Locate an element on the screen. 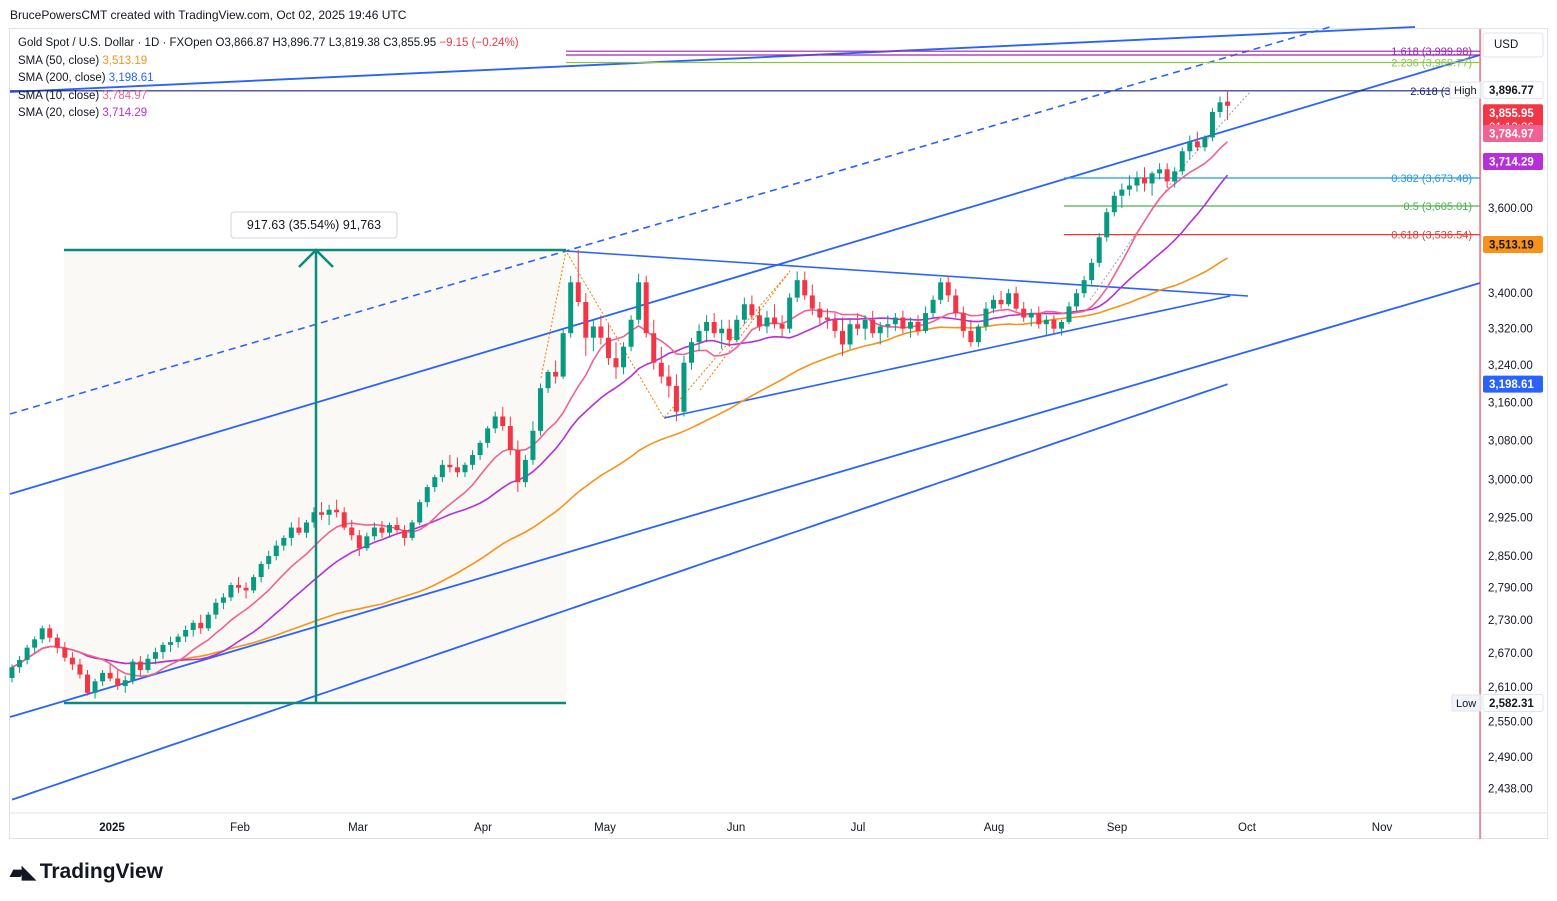  legend-sma-50: SMA (50, close) 3,513.19 is located at coordinates (83, 60).